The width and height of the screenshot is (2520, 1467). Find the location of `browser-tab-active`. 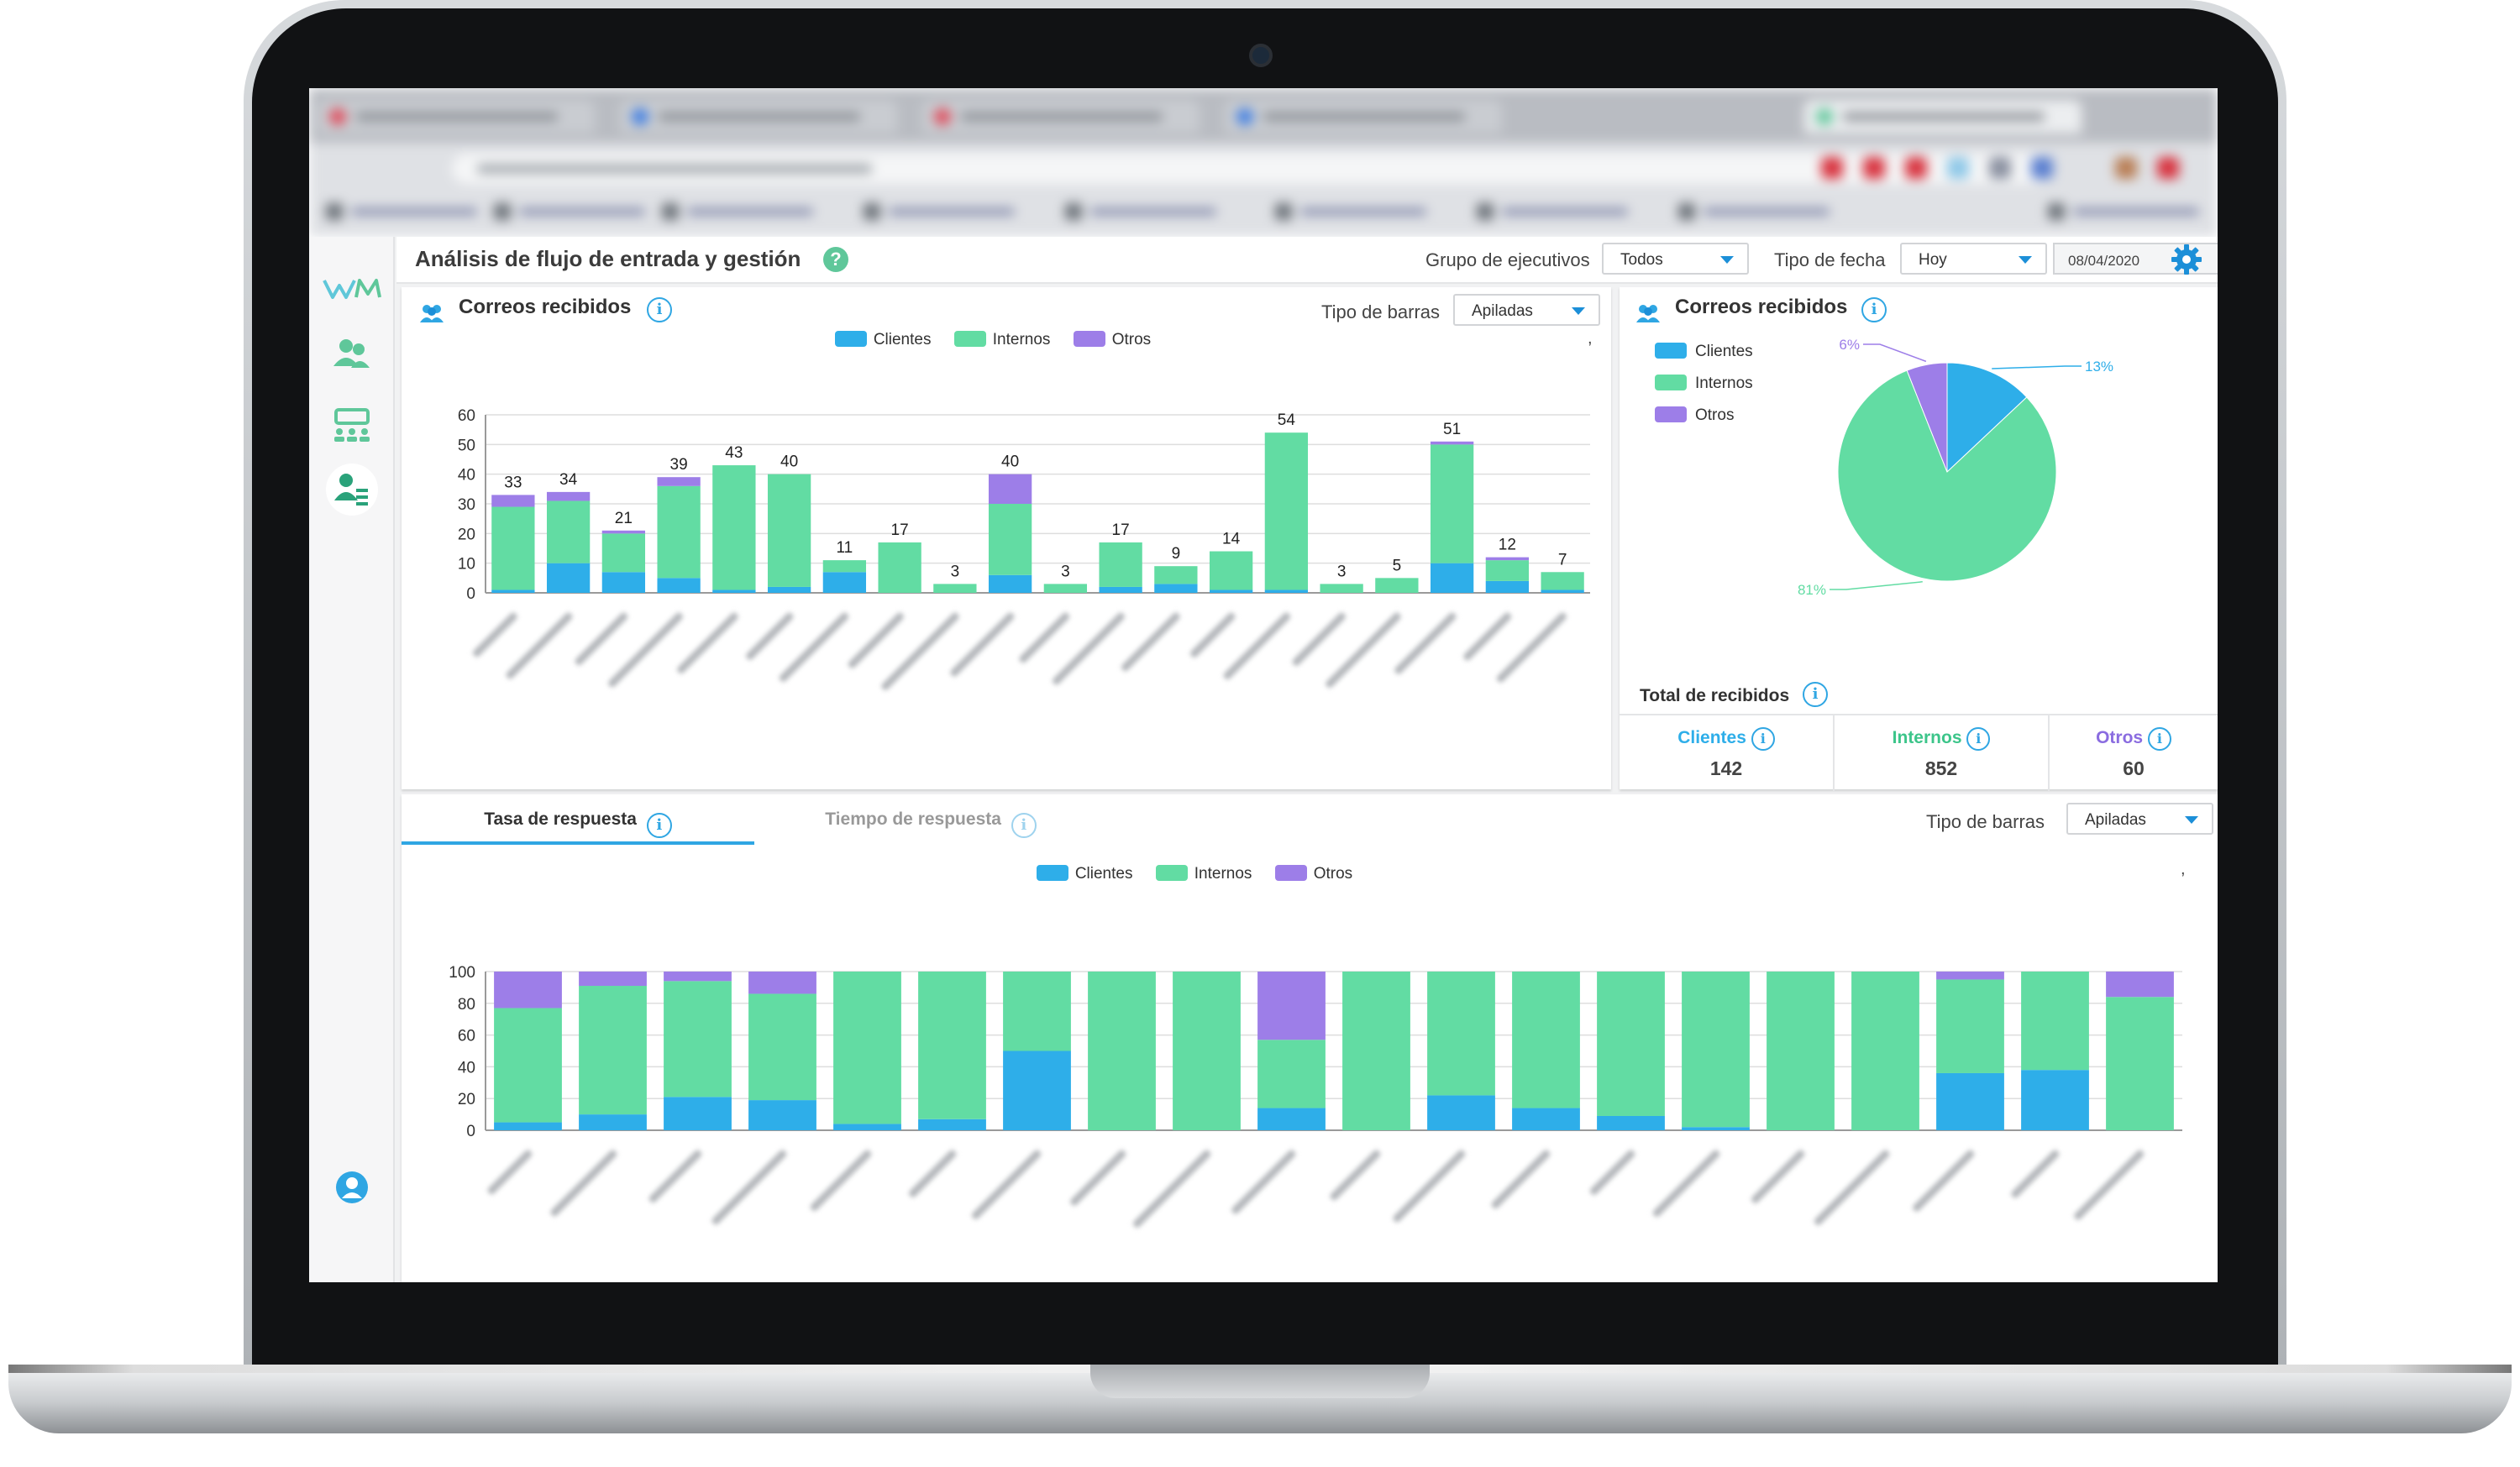

browser-tab-active is located at coordinates (1943, 117).